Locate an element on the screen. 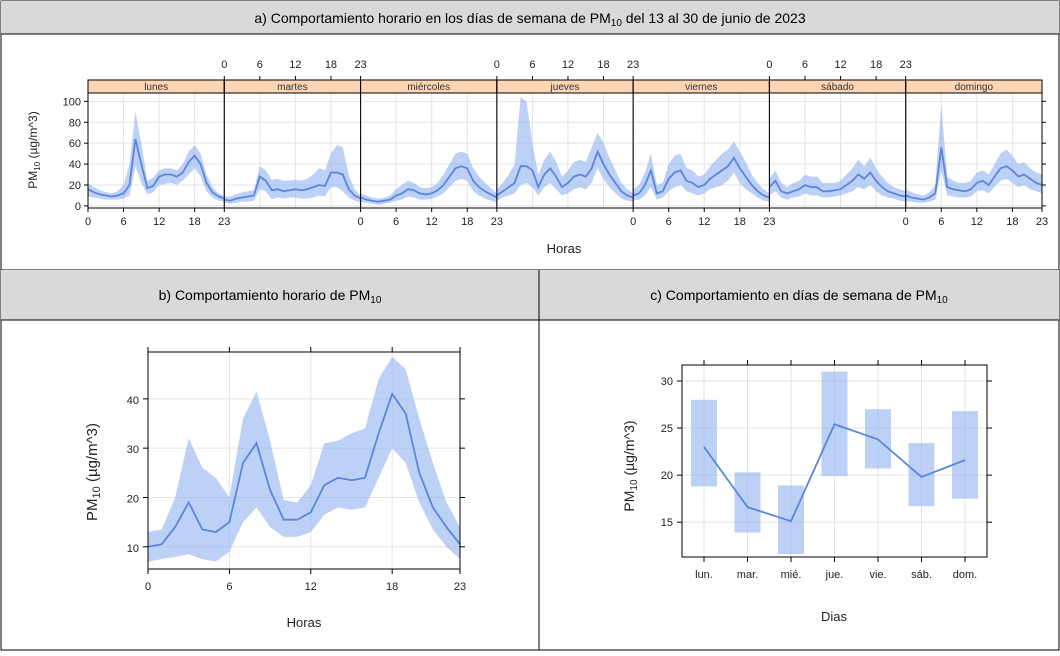  x-tick-label: sáb. is located at coordinates (921, 575).